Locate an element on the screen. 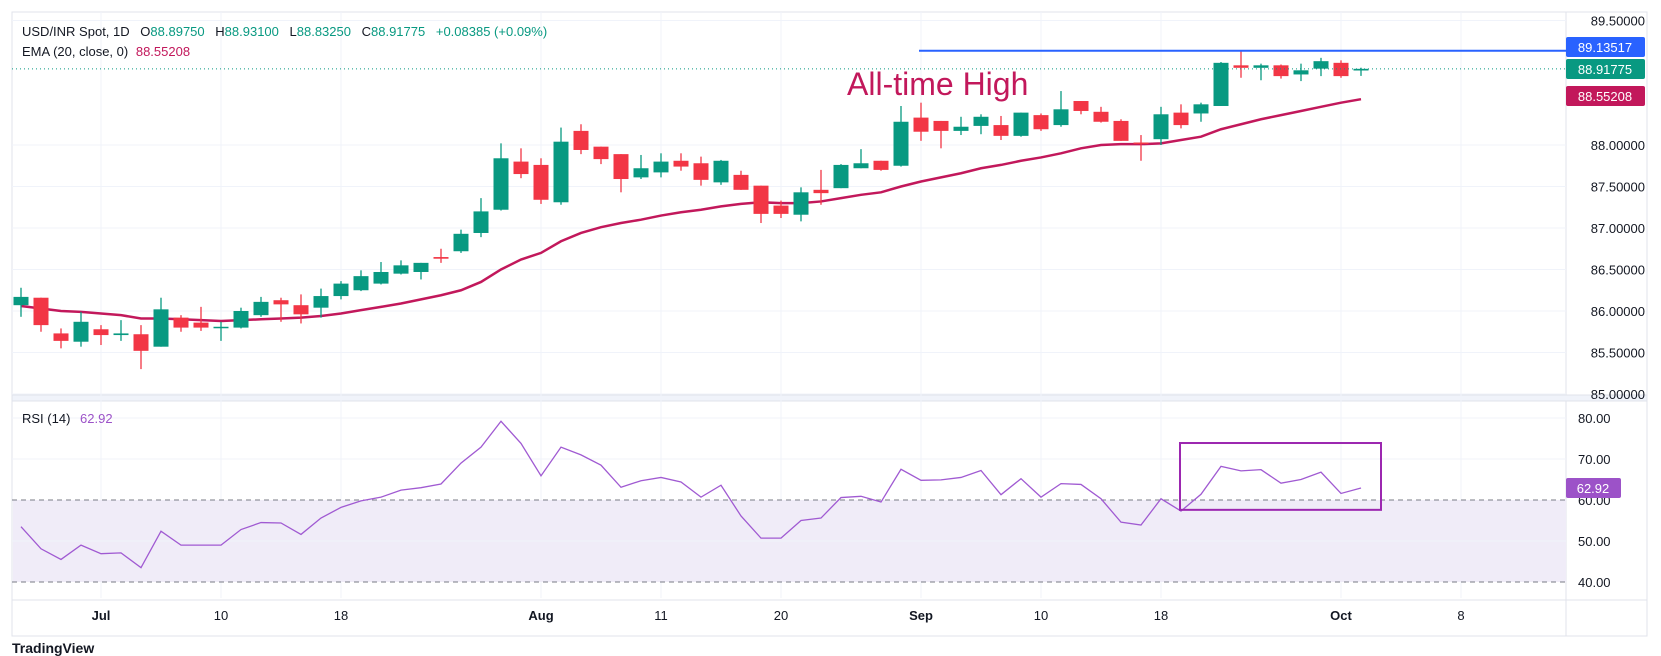 The width and height of the screenshot is (1661, 656). rsi-tick-label: 40.00 is located at coordinates (1594, 582).